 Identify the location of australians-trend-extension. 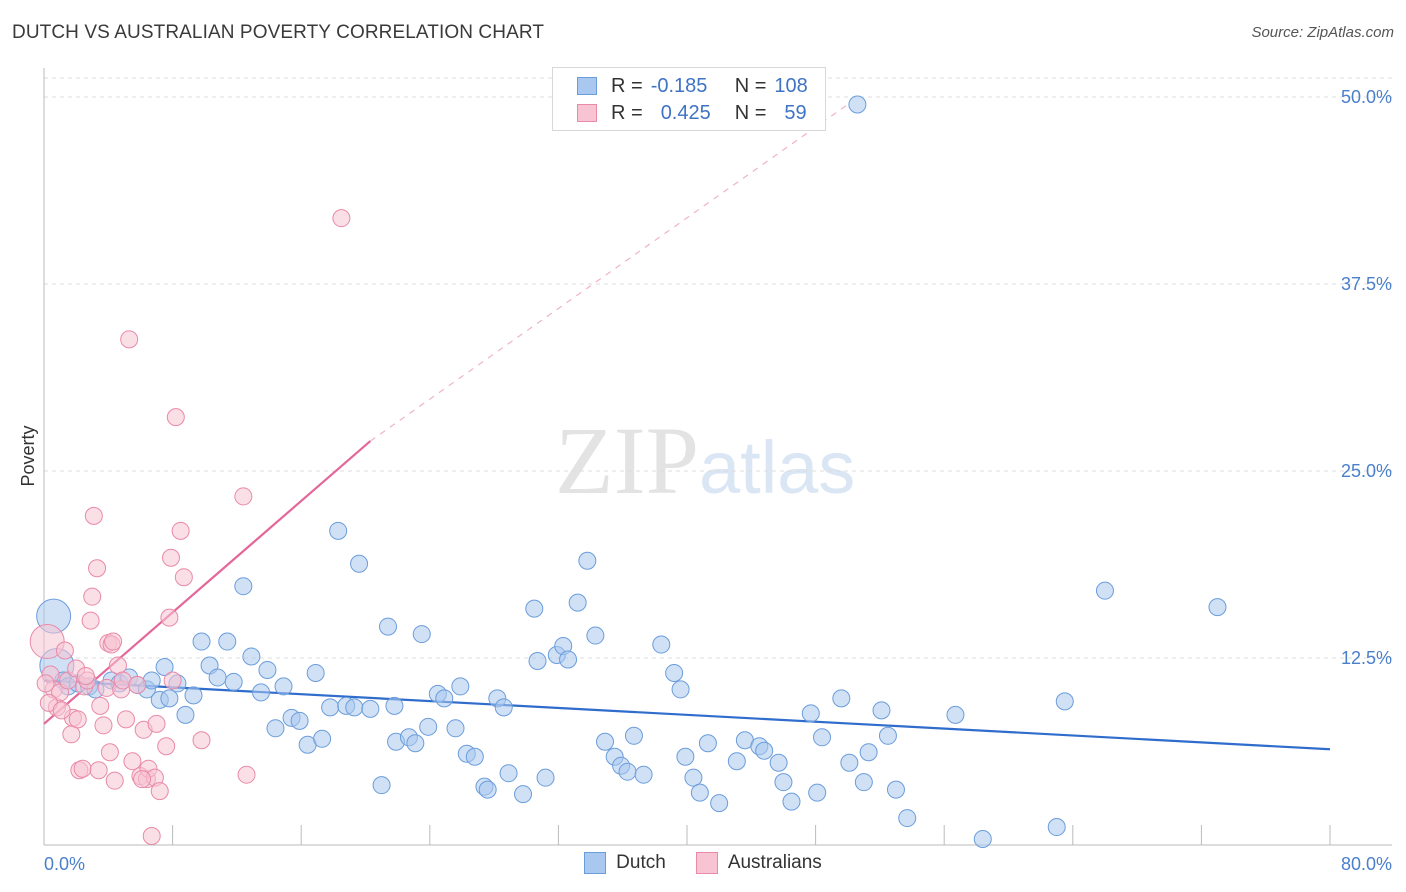
(609, 272).